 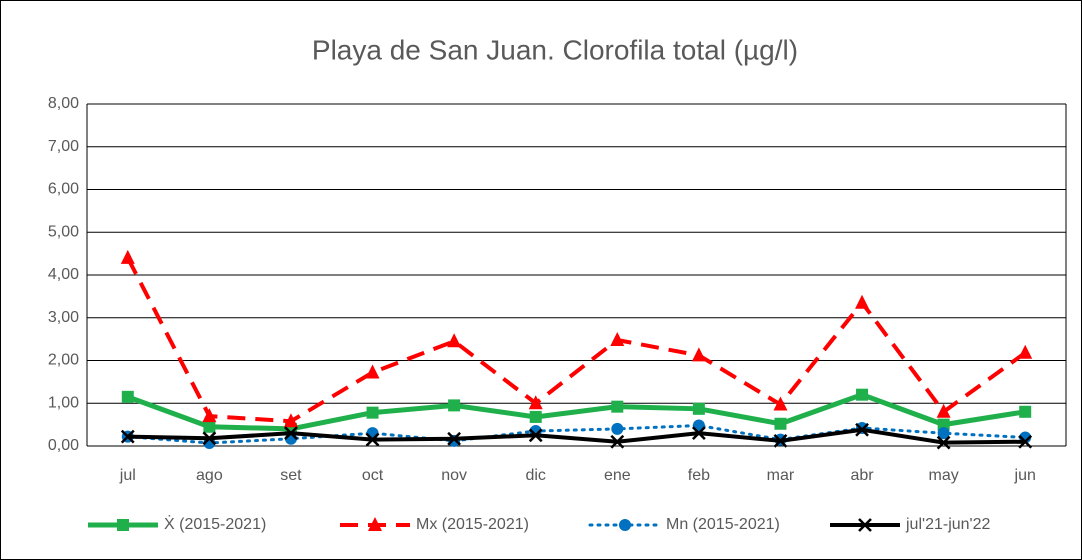 I want to click on x-tick-label: jun, so click(x=1025, y=475).